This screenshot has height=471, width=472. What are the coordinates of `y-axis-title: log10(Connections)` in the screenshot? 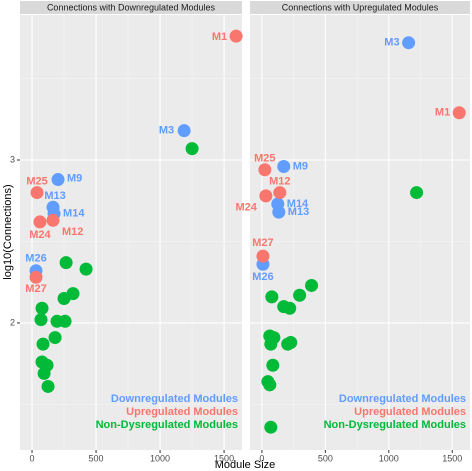 It's located at (8, 231).